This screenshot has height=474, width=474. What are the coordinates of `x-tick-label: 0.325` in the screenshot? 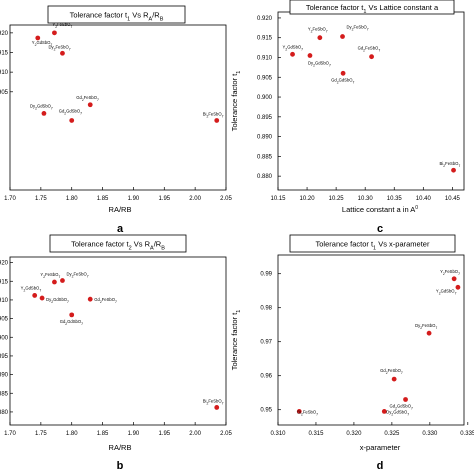 It's located at (392, 434).